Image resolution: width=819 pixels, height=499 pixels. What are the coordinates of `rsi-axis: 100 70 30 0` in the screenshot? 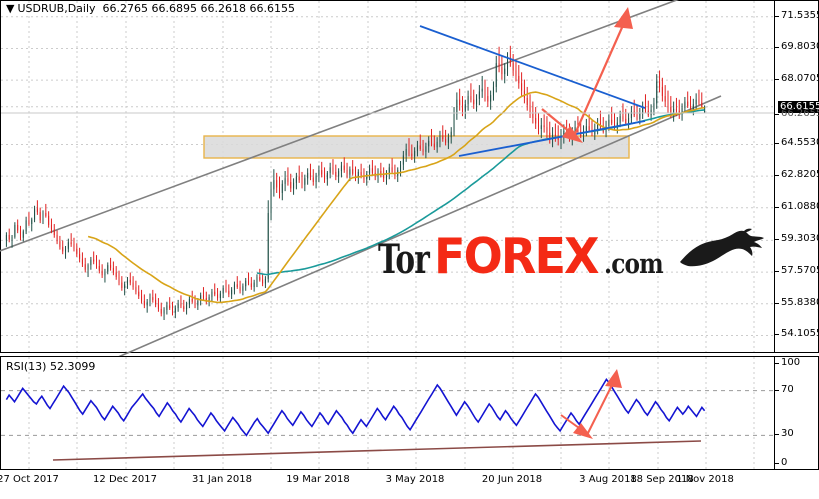 It's located at (797, 413).